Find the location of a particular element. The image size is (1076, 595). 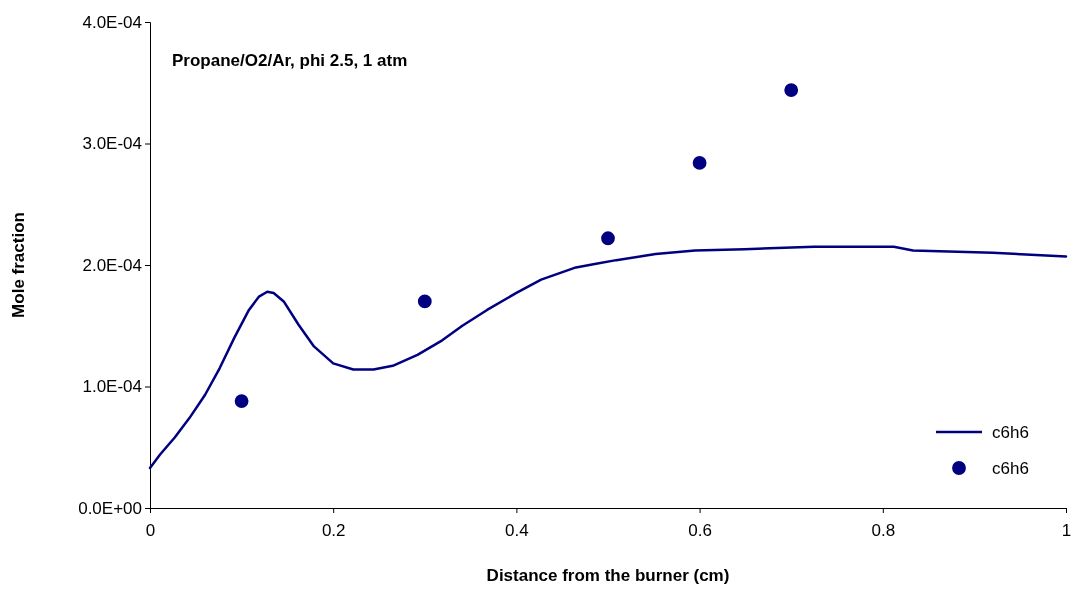

y-tick-label: 4.0E-04 is located at coordinates (112, 22).